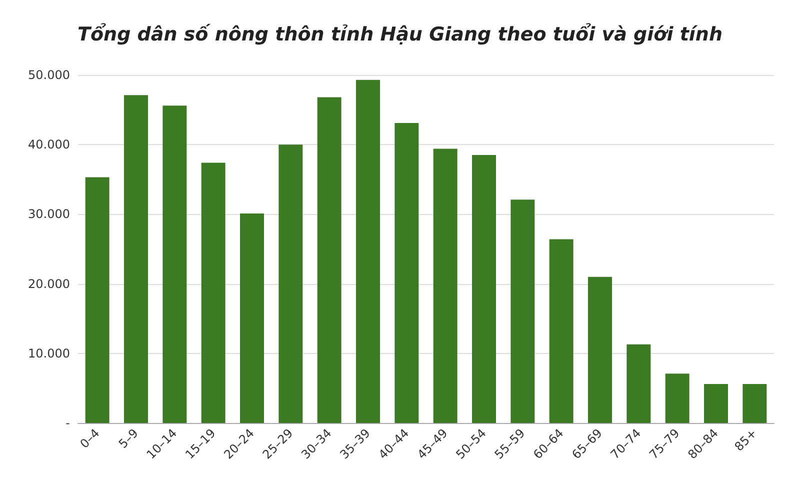 Image resolution: width=800 pixels, height=500 pixels. What do you see at coordinates (49, 75) in the screenshot?
I see `y-tick-label: 50.000` at bounding box center [49, 75].